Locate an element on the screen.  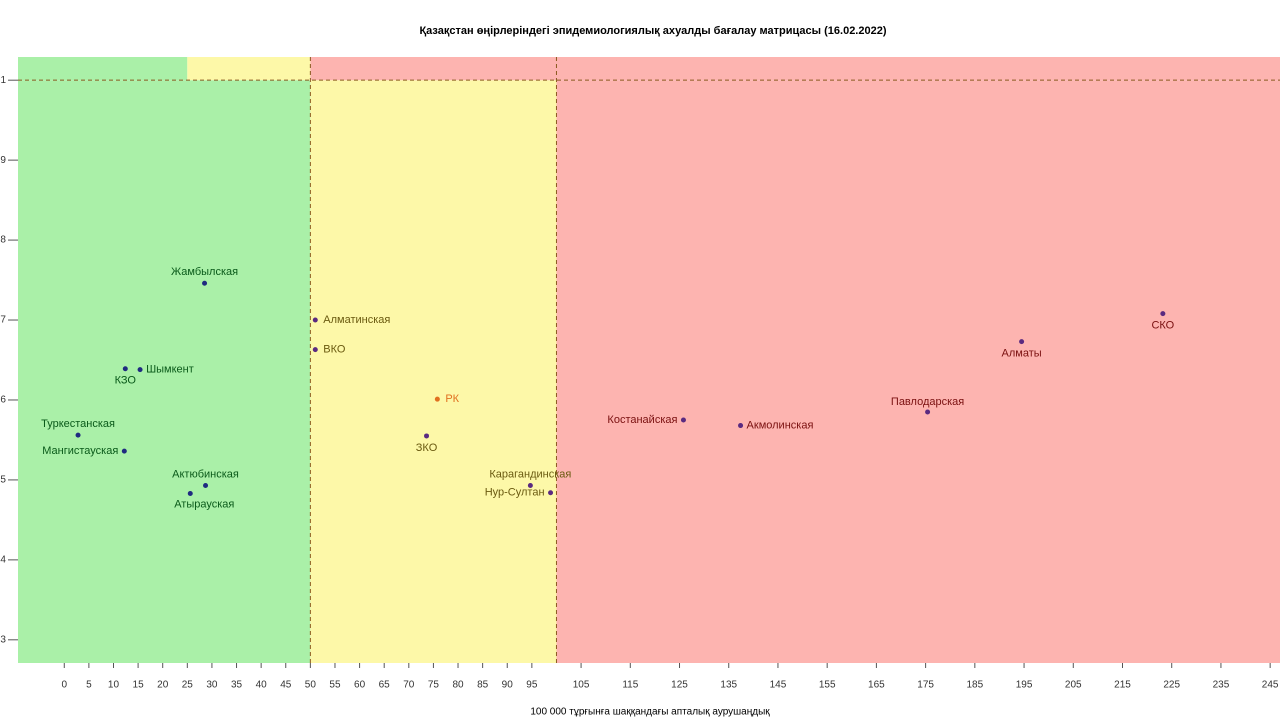
point-label: Акмолинская is located at coordinates (780, 425).